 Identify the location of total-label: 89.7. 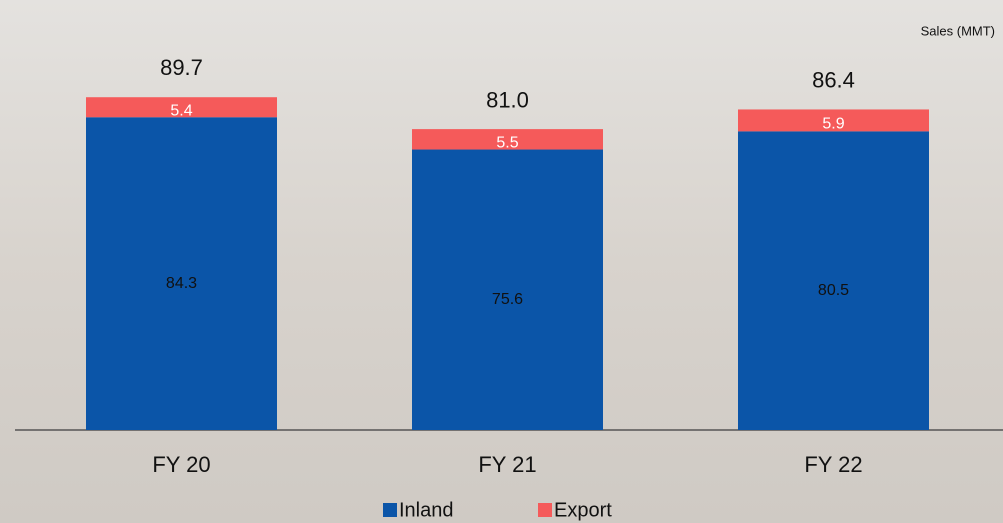
(181, 67).